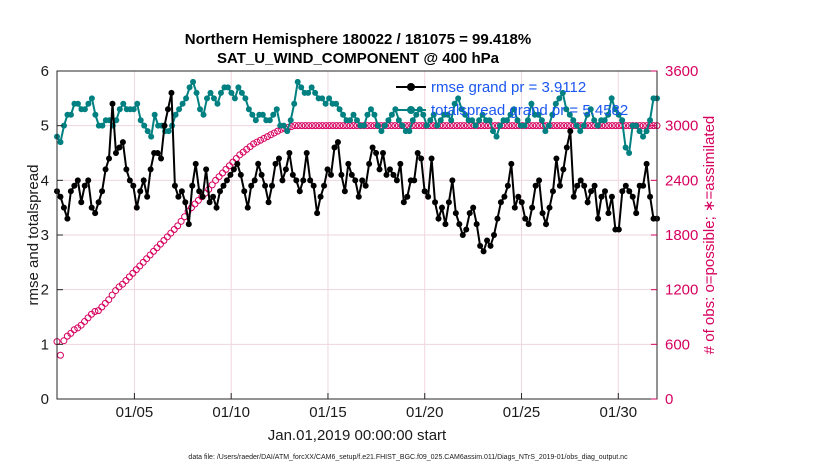 The image size is (830, 470). I want to click on y-axis-label: rmse and totalspread, so click(33, 235).